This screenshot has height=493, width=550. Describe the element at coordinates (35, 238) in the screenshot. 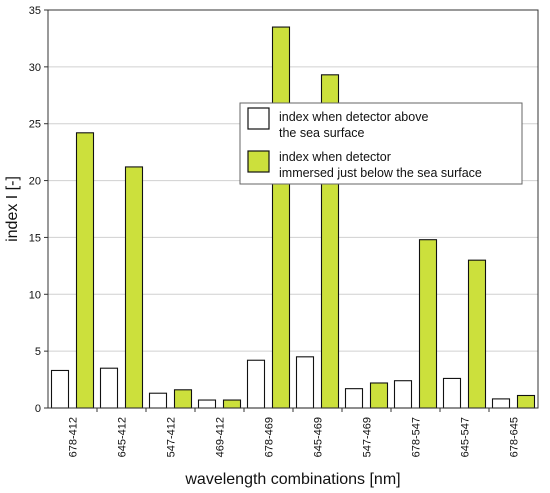

I see `y-tick-label: 15` at that location.